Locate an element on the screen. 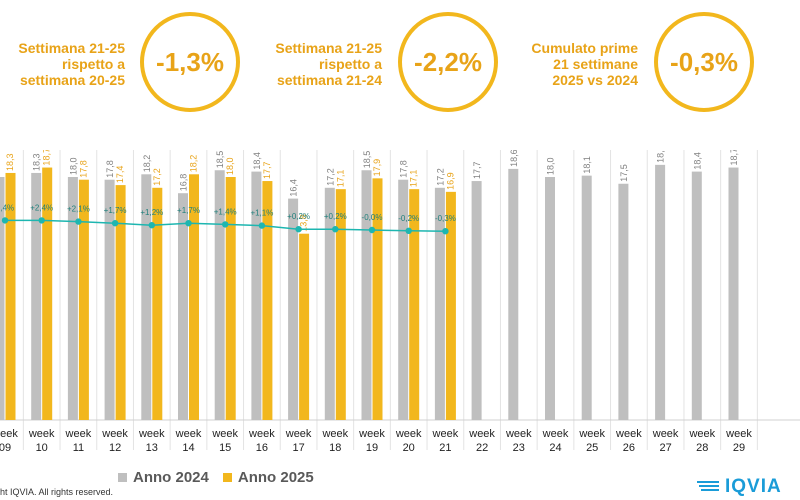 The height and width of the screenshot is (500, 800). x-tick-label: 20 is located at coordinates (409, 448).